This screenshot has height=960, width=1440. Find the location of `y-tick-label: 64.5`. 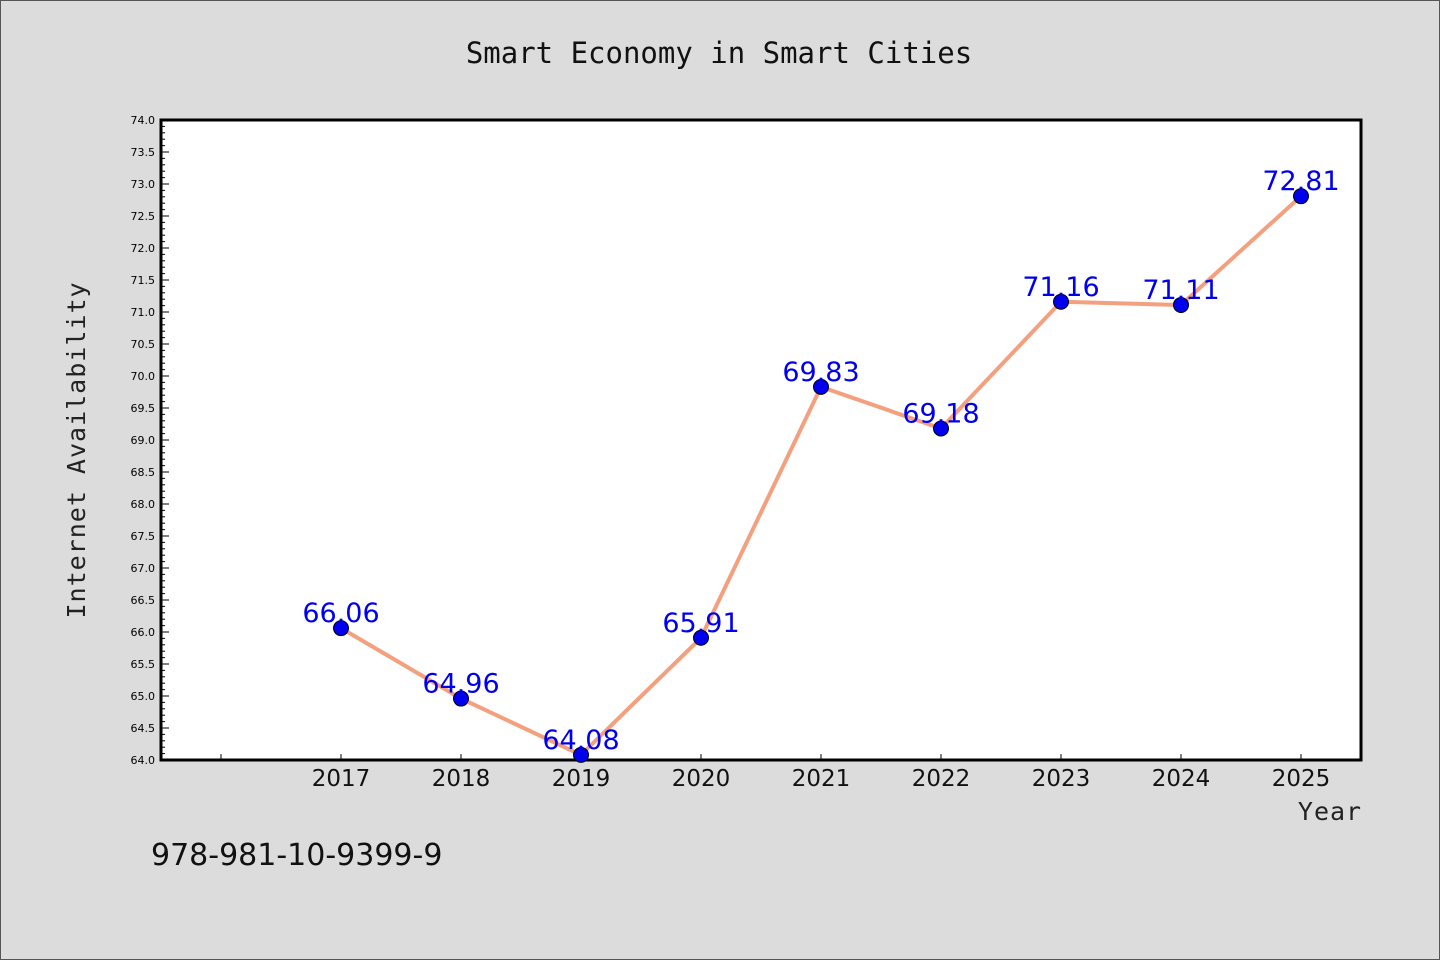

y-tick-label: 64.5 is located at coordinates (143, 728).